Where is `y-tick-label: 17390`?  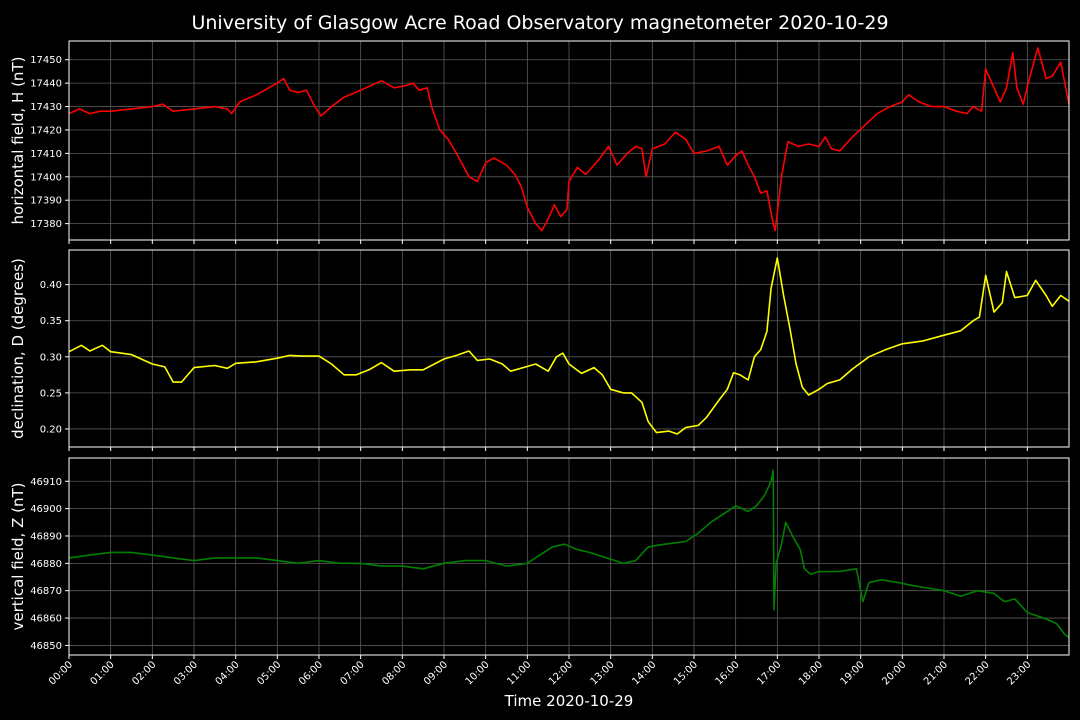 y-tick-label: 17390 is located at coordinates (46, 201).